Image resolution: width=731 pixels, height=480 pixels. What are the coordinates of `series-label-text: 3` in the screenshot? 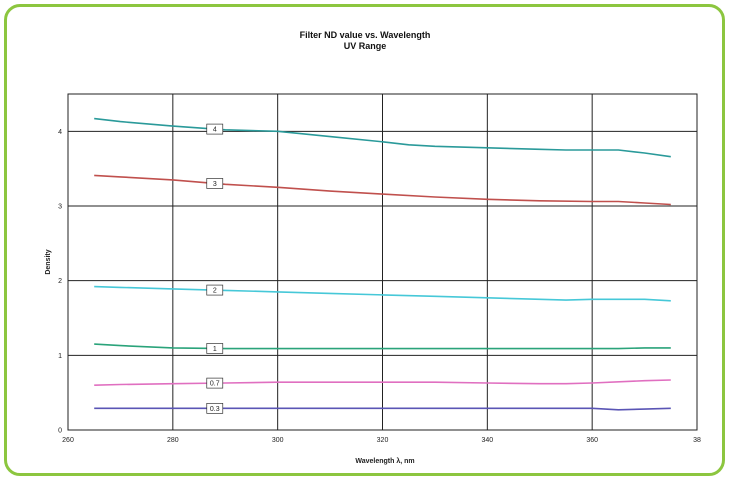 It's located at (215, 184).